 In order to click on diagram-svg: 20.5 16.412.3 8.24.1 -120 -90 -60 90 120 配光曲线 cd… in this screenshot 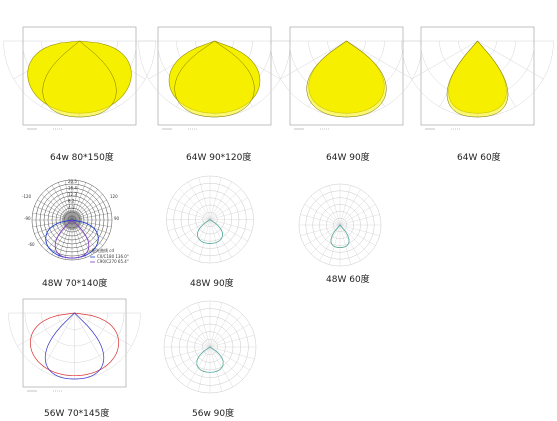, I will do `click(75, 221)`.